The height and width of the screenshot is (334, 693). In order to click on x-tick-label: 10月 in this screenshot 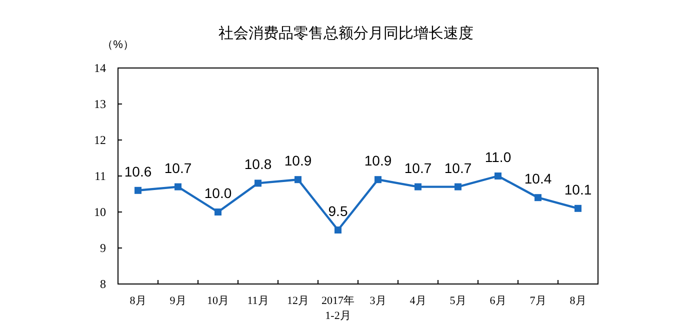, I will do `click(218, 301)`.